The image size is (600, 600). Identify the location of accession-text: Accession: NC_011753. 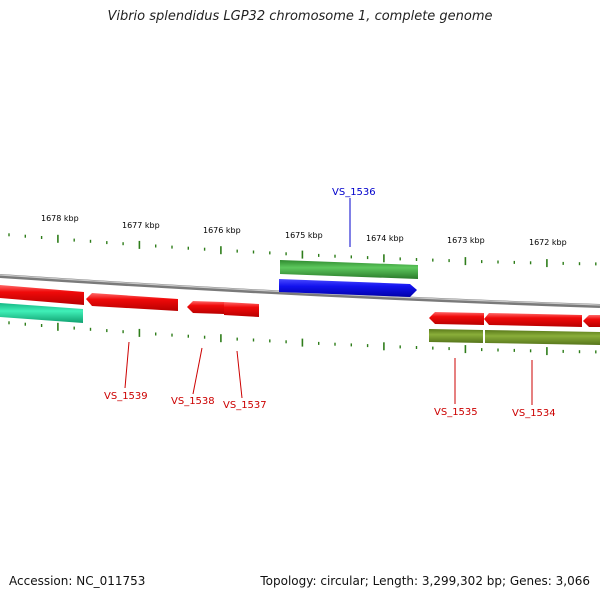
(77, 581).